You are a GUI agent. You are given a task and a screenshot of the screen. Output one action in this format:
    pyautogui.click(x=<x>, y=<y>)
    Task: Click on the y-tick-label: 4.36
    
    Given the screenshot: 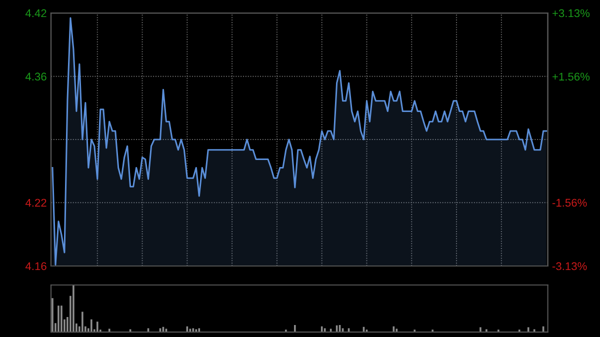 What is the action you would take?
    pyautogui.click(x=35, y=76)
    